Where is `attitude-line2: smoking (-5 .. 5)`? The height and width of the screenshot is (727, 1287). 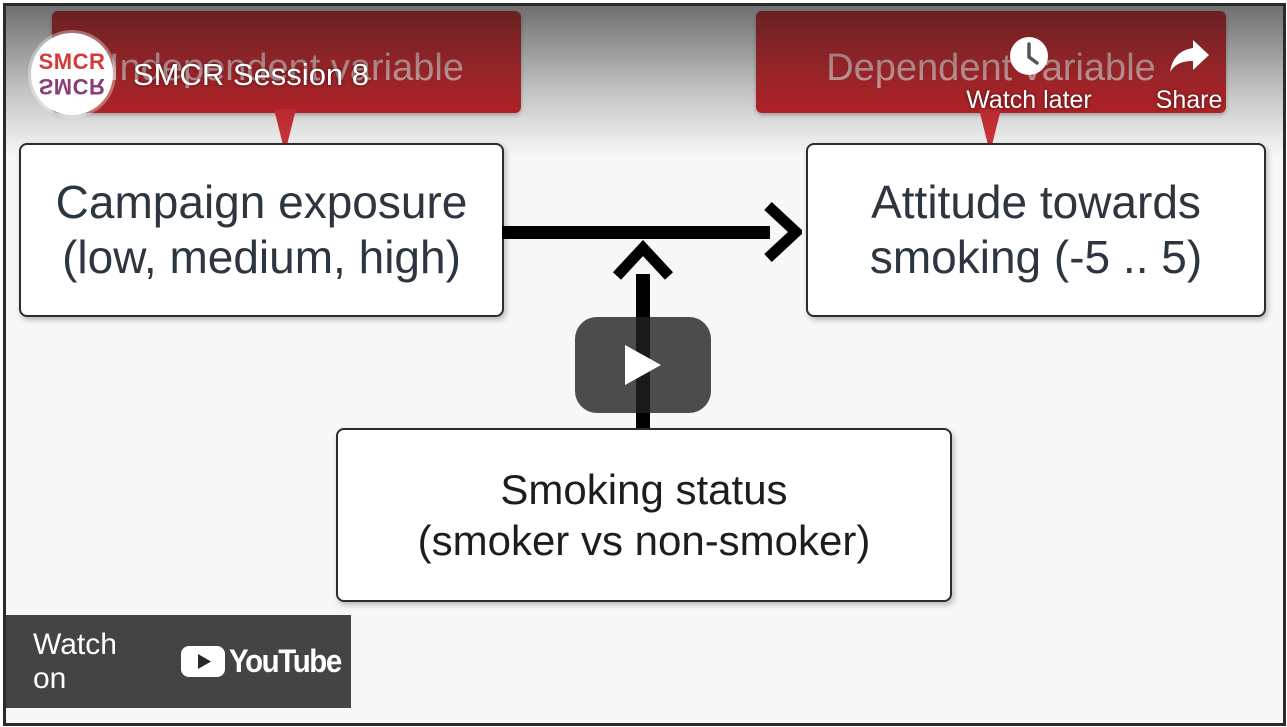 attitude-line2: smoking (-5 .. 5) is located at coordinates (1036, 257).